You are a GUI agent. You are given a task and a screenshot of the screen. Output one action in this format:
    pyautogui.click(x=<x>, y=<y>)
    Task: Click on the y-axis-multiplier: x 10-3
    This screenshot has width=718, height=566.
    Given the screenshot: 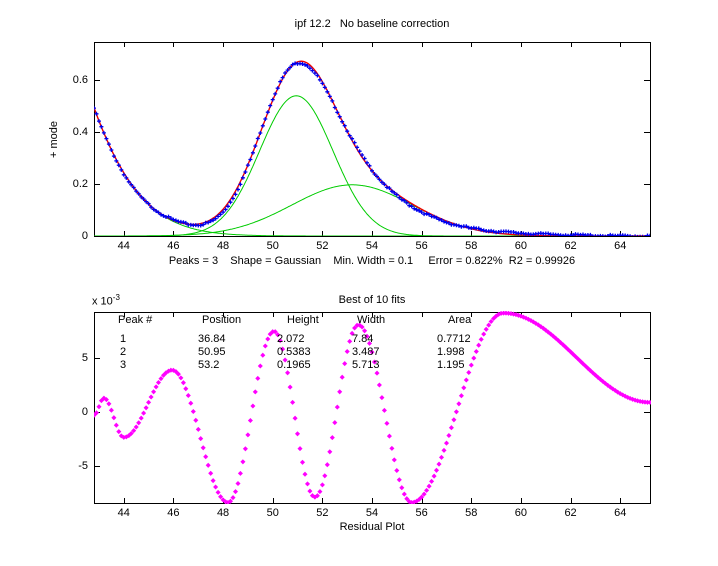 What is the action you would take?
    pyautogui.click(x=106, y=300)
    